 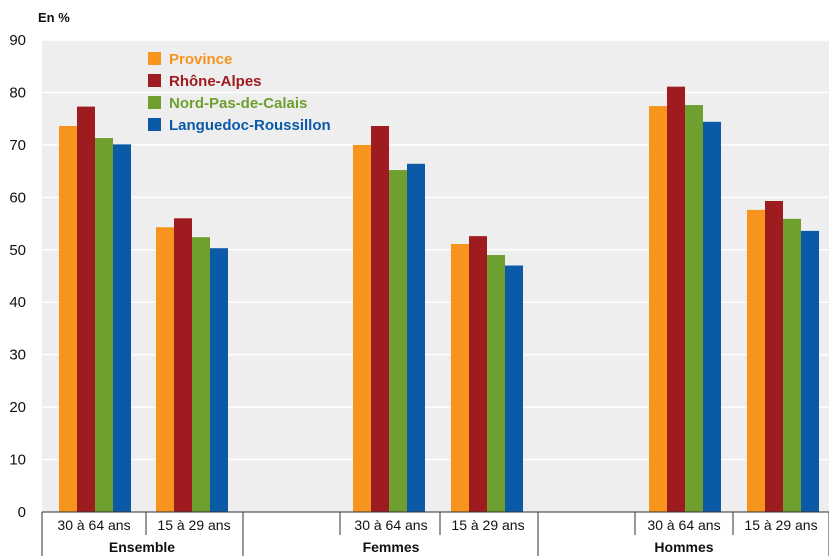 What do you see at coordinates (142, 547) in the screenshot?
I see `x-group-label: Ensemble` at bounding box center [142, 547].